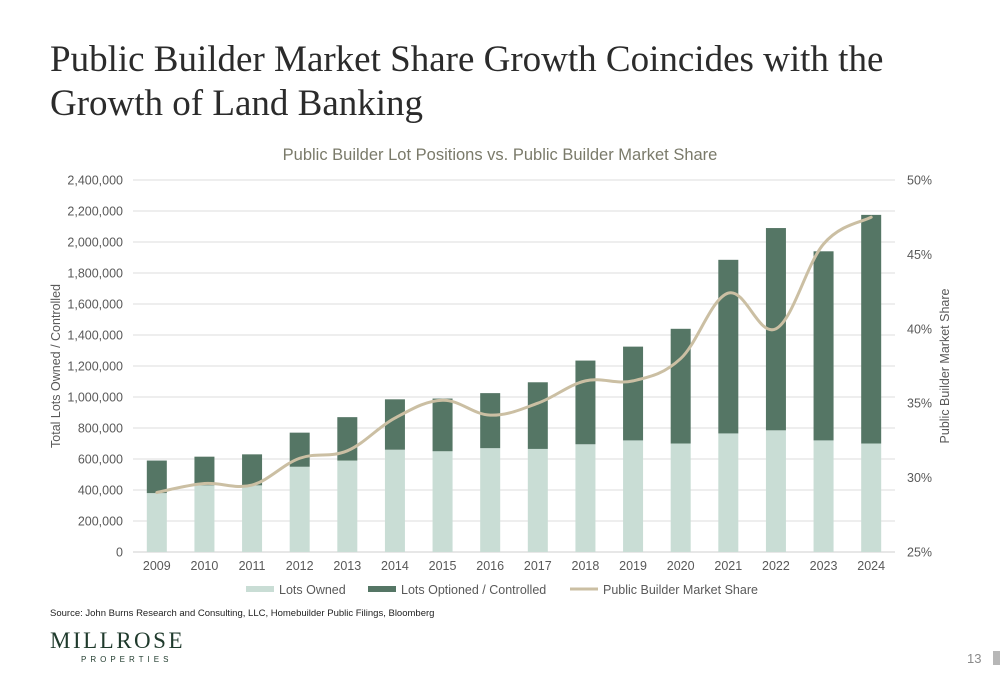 The width and height of the screenshot is (1000, 685). I want to click on logo-wordmark: MILLROSE, so click(117, 640).